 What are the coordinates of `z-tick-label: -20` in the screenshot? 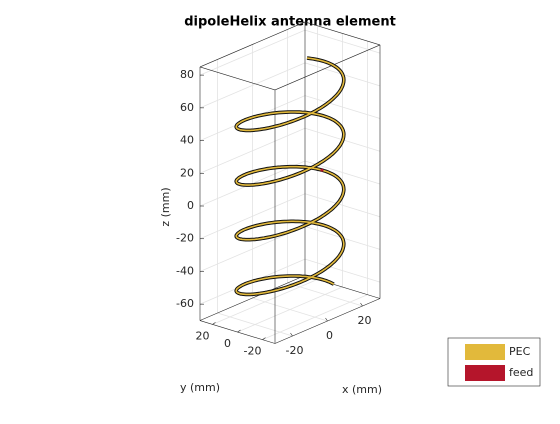 It's located at (185, 238).